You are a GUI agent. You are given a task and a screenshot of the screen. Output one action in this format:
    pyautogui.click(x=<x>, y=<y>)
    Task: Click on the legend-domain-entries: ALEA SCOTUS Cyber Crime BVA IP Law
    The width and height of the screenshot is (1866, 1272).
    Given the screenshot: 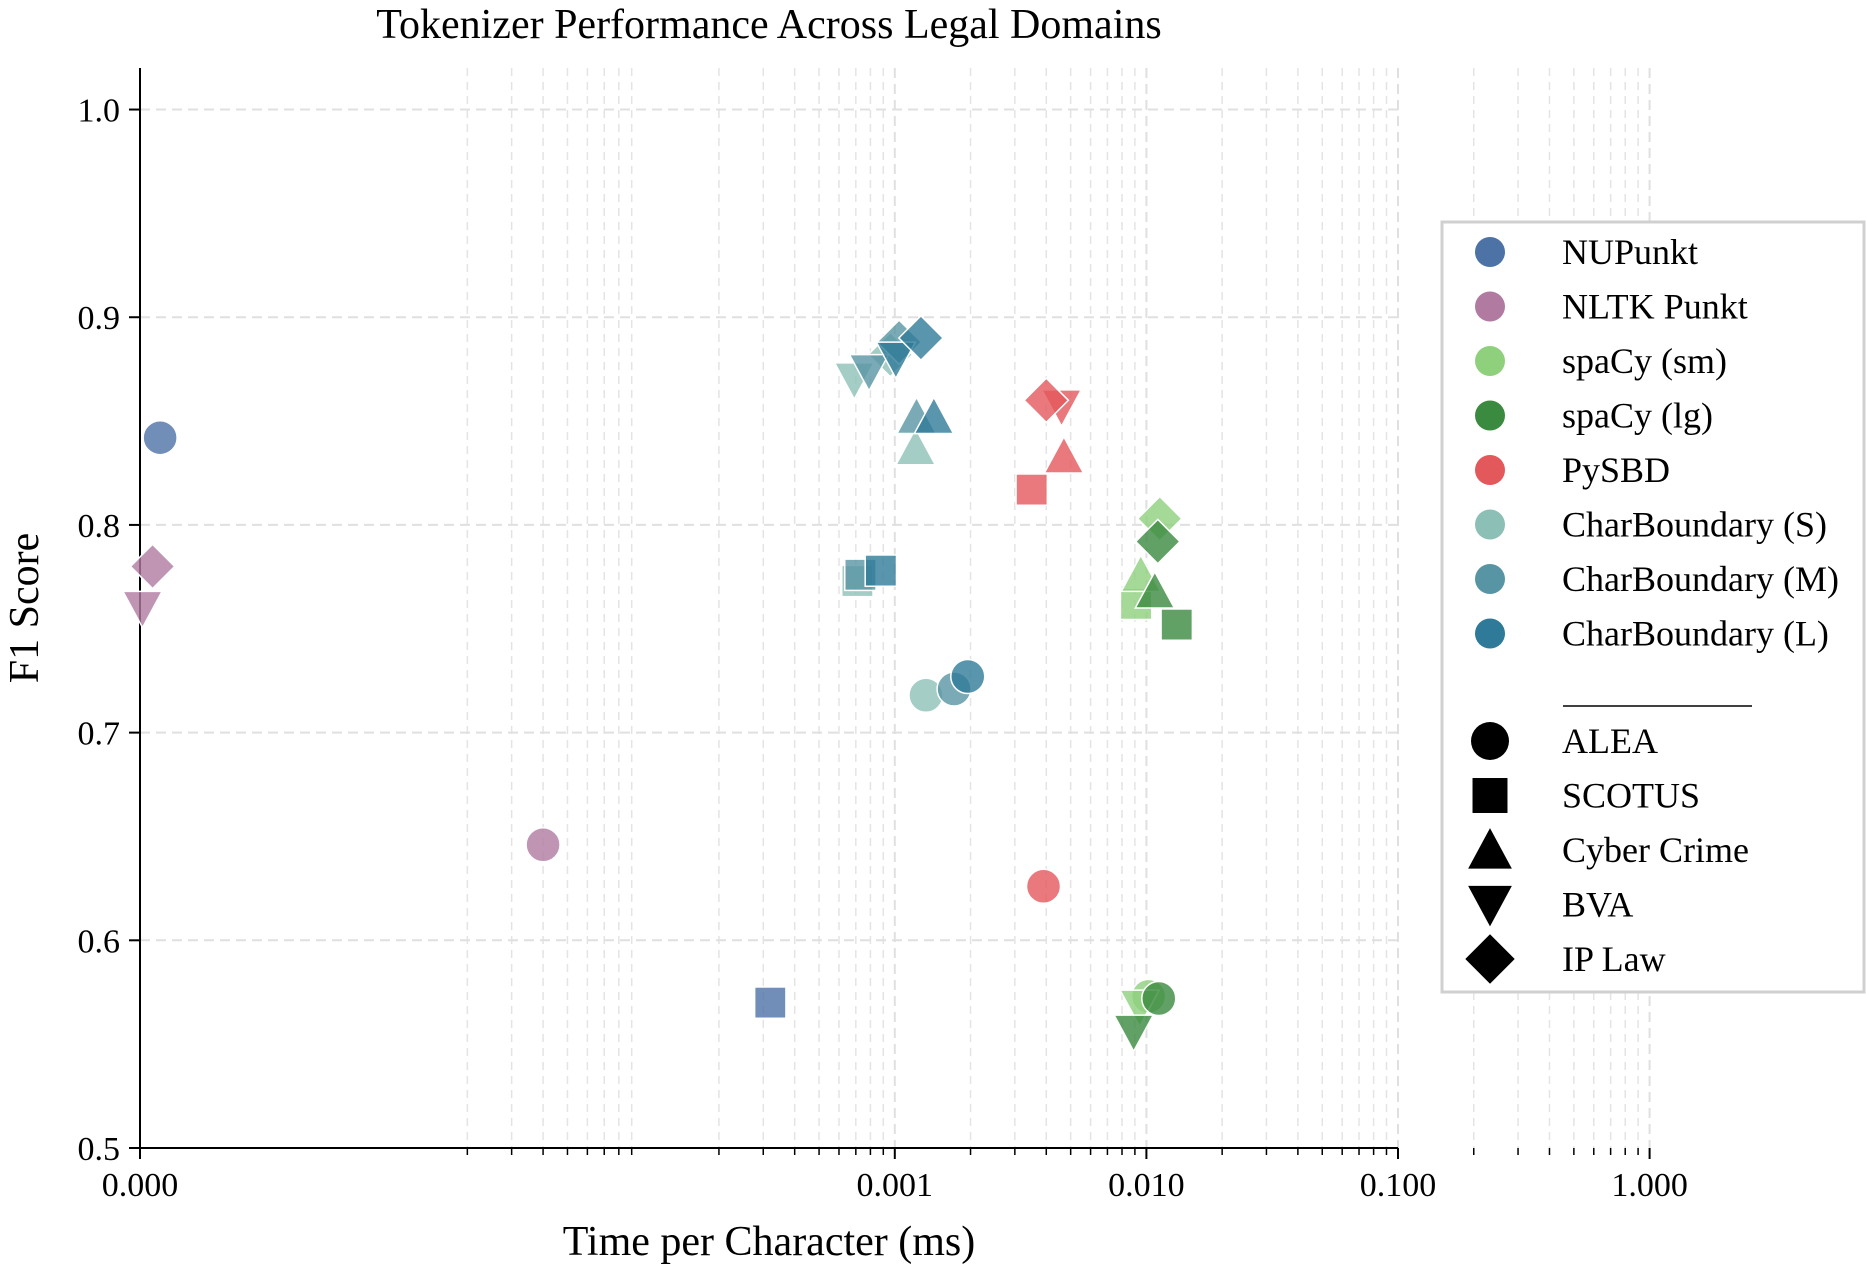 What is the action you would take?
    pyautogui.click(x=1607, y=852)
    